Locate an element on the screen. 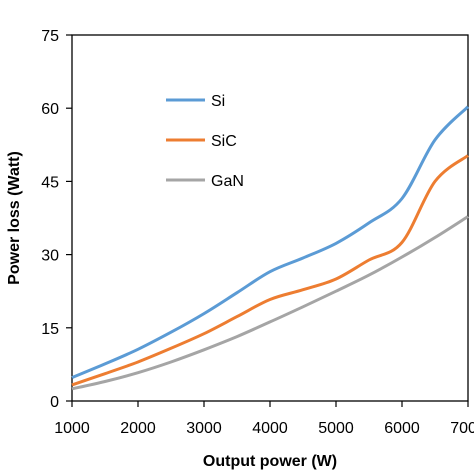 The width and height of the screenshot is (474, 474). y-tick-label: 60 is located at coordinates (50, 109).